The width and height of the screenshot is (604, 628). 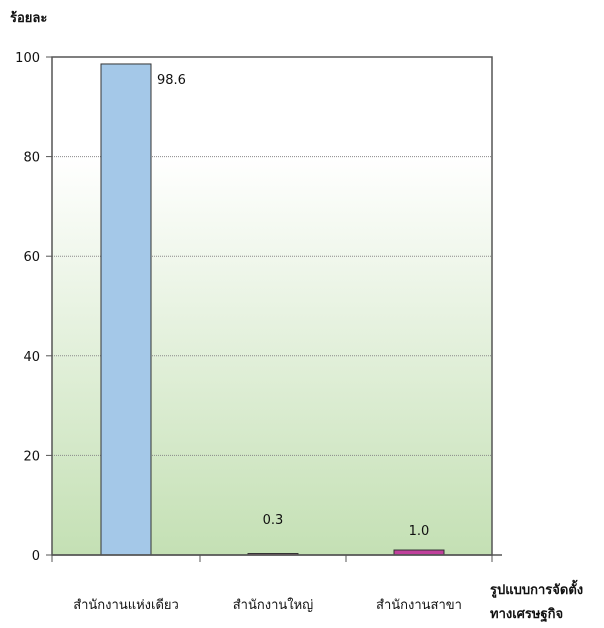 What do you see at coordinates (27, 58) in the screenshot?
I see `y-tick-label: 100` at bounding box center [27, 58].